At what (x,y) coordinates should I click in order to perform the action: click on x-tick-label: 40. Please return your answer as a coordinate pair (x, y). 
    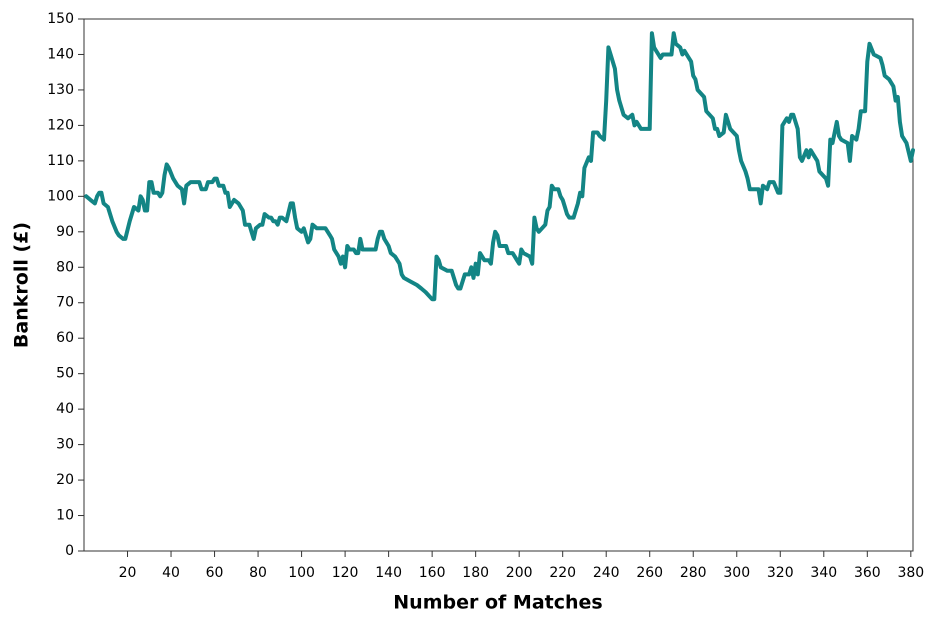
    Looking at the image, I should click on (171, 573).